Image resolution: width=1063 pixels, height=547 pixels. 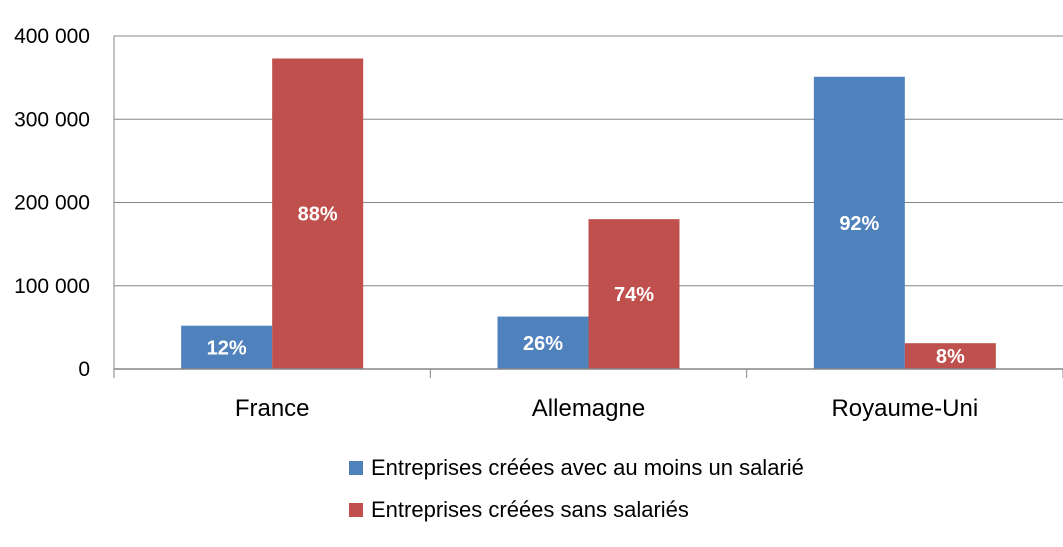 I want to click on x-axis-category-labels: France Allemagne Royaume-Uni, so click(x=606, y=408).